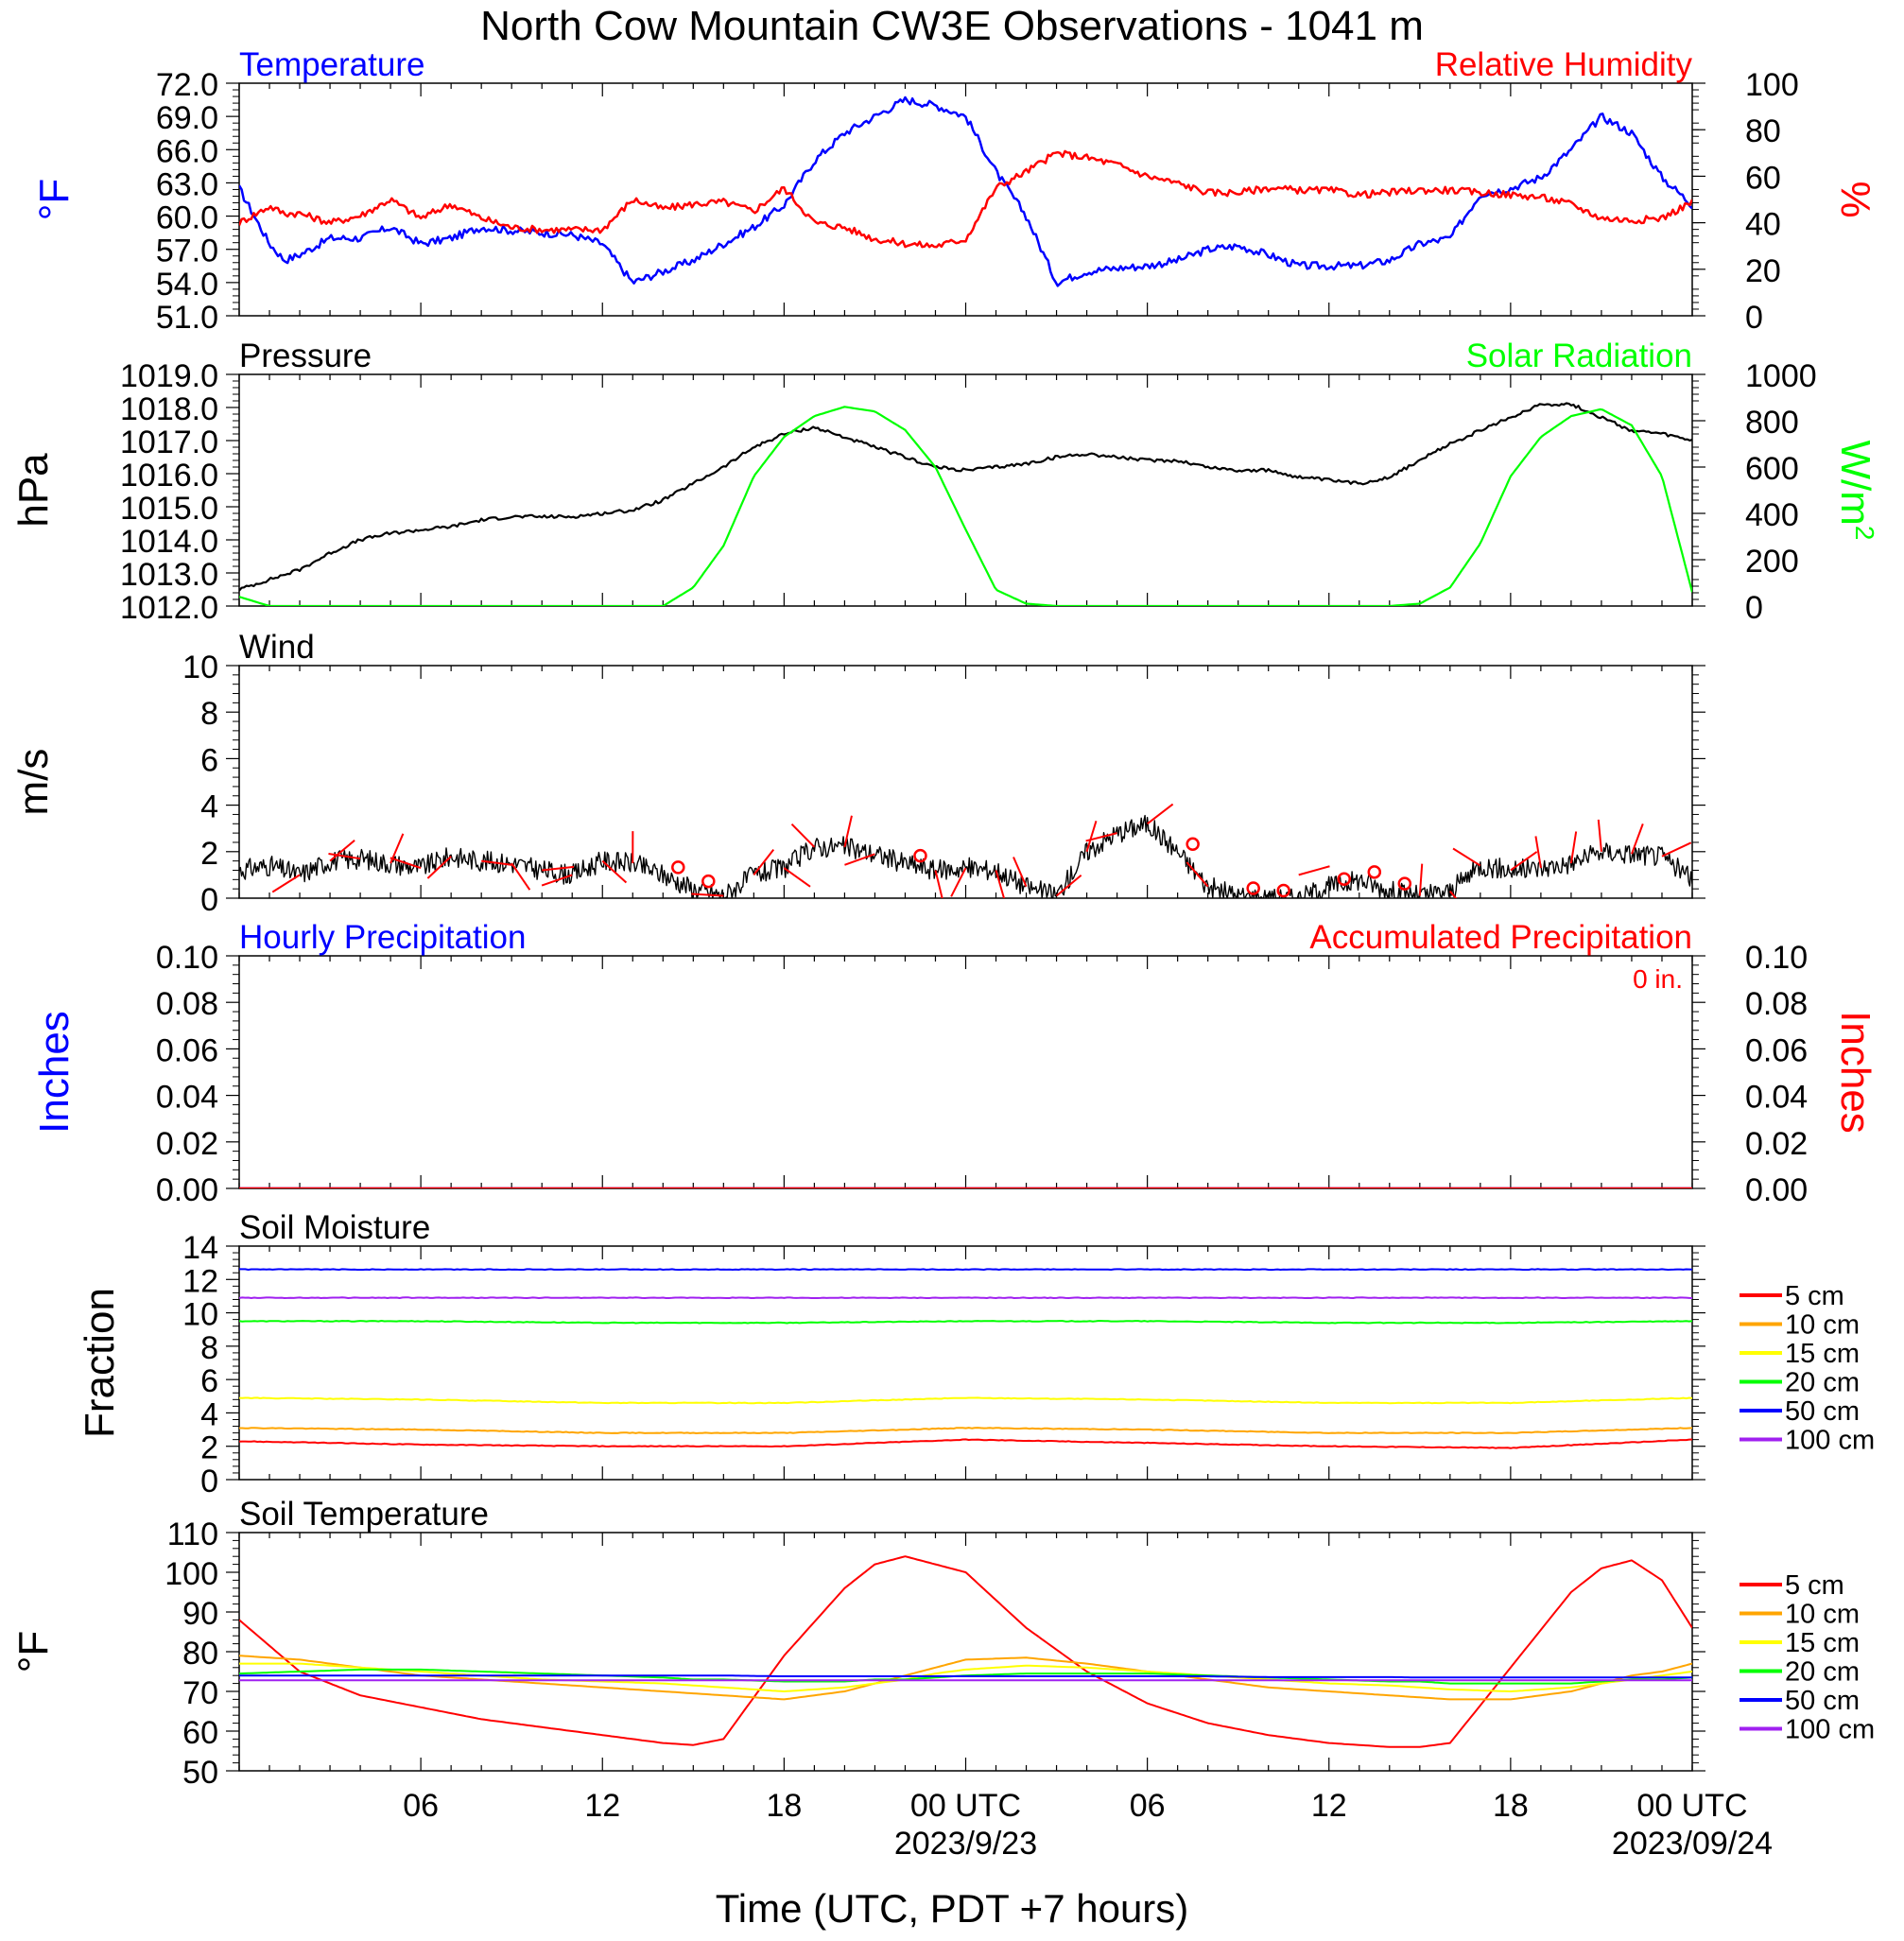  What do you see at coordinates (169, 575) in the screenshot?
I see `y-tick-label: 1013.0` at bounding box center [169, 575].